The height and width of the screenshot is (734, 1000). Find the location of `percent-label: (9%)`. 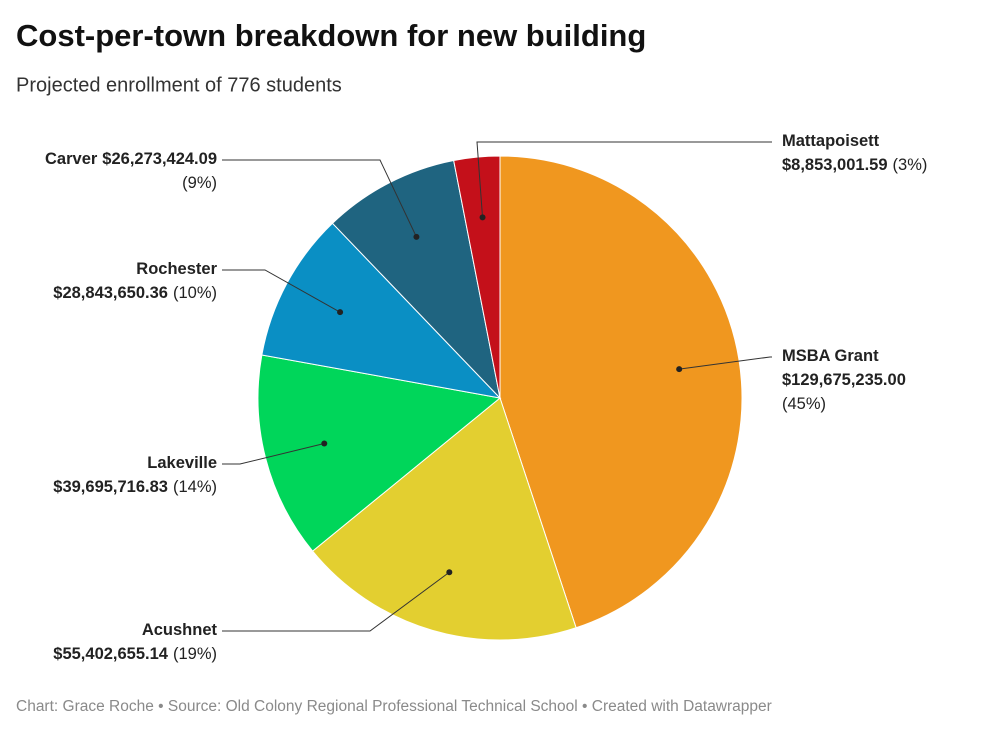

percent-label: (9%) is located at coordinates (199, 183).